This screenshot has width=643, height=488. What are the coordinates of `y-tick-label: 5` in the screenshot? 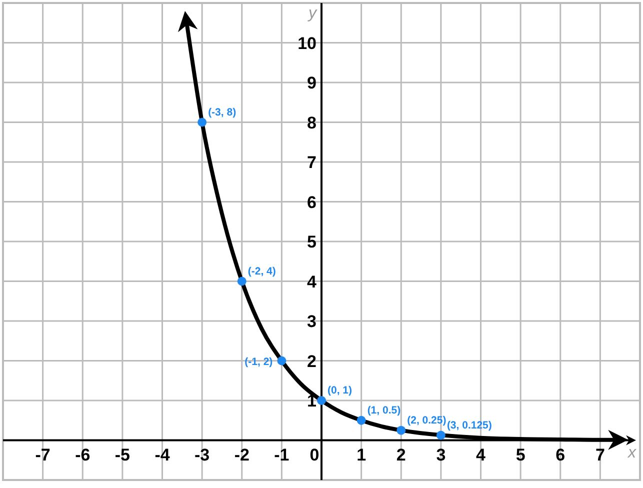 It's located at (311, 242).